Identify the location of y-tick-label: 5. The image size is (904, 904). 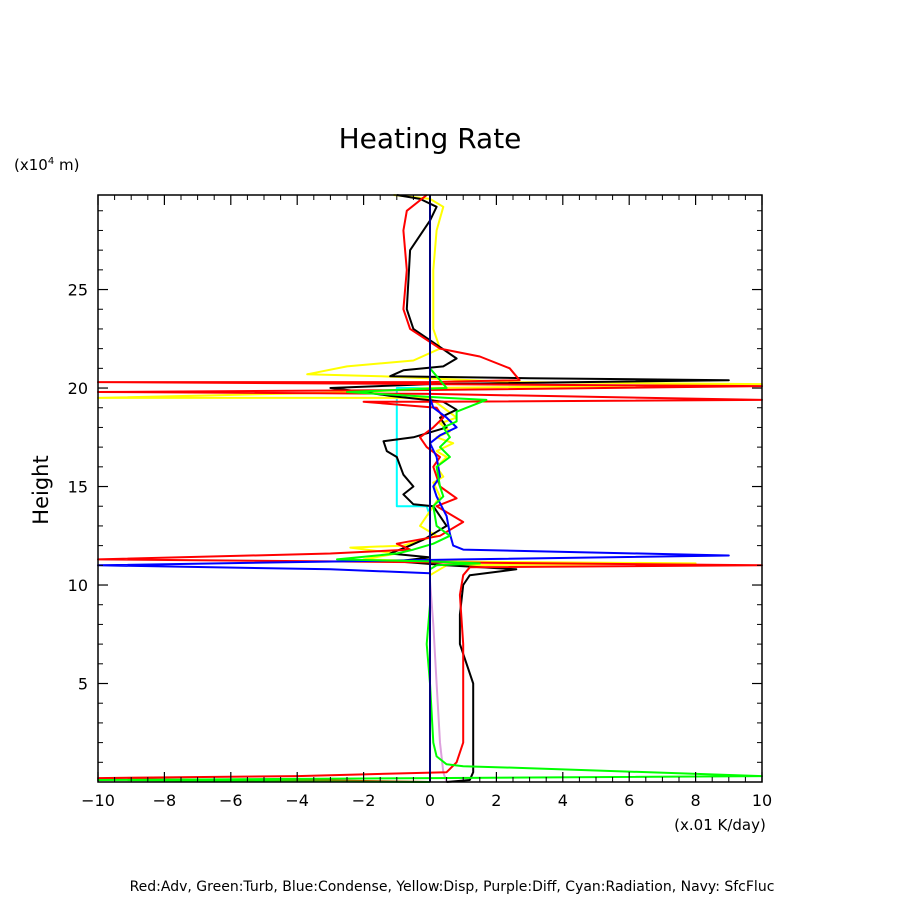
(83, 684).